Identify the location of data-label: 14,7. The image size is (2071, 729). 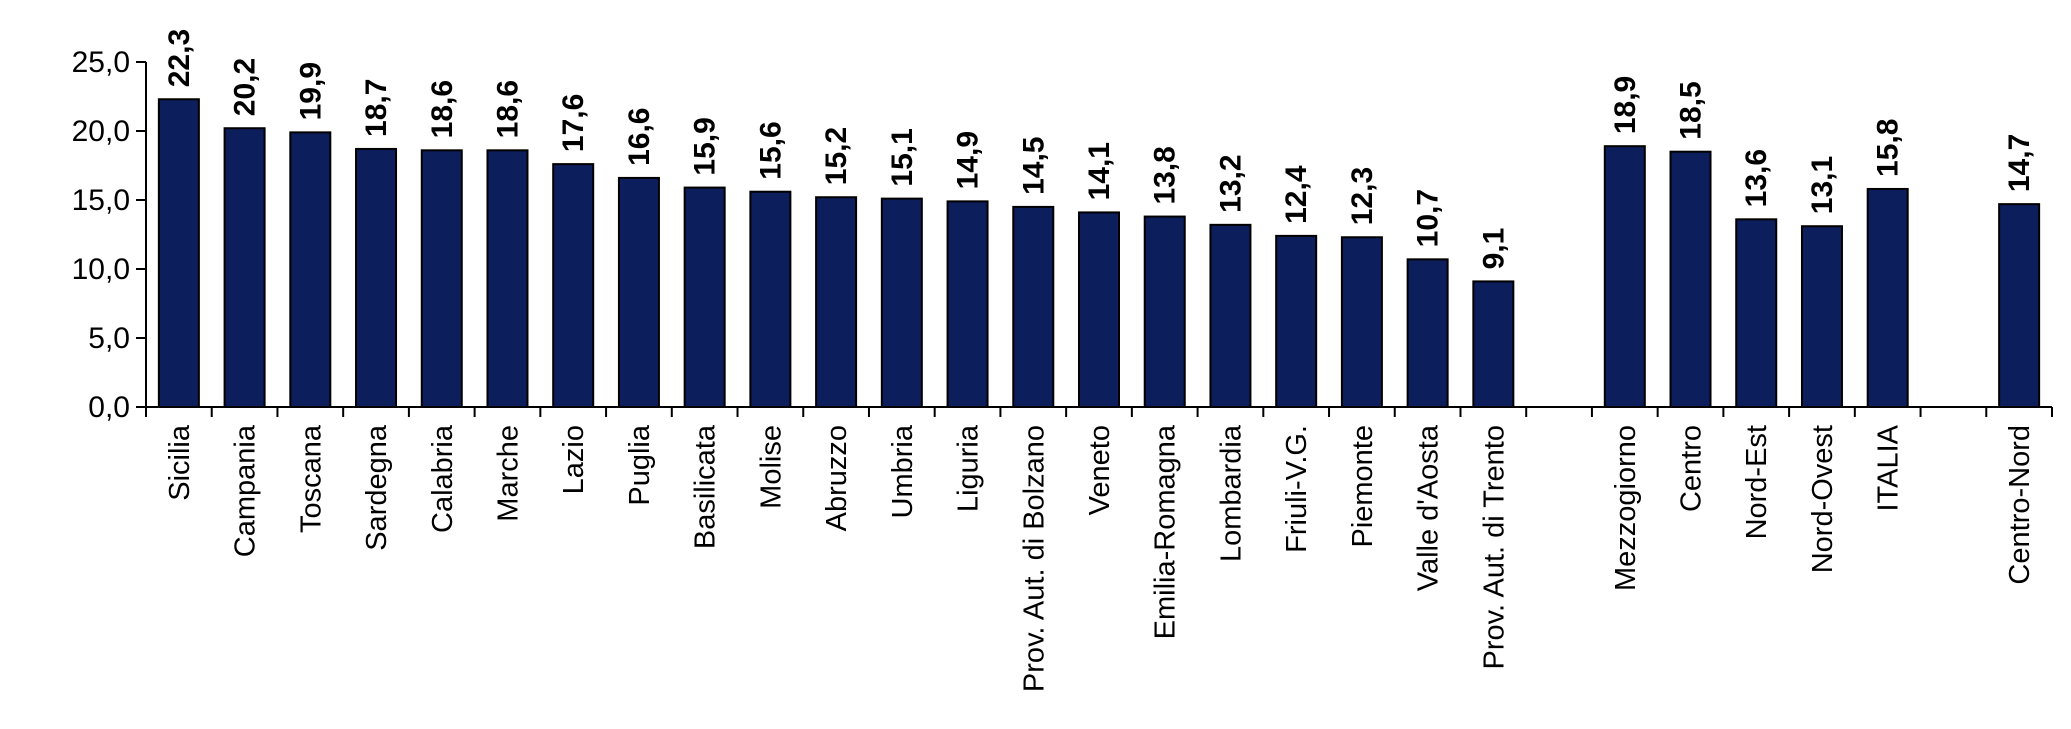
(2019, 163).